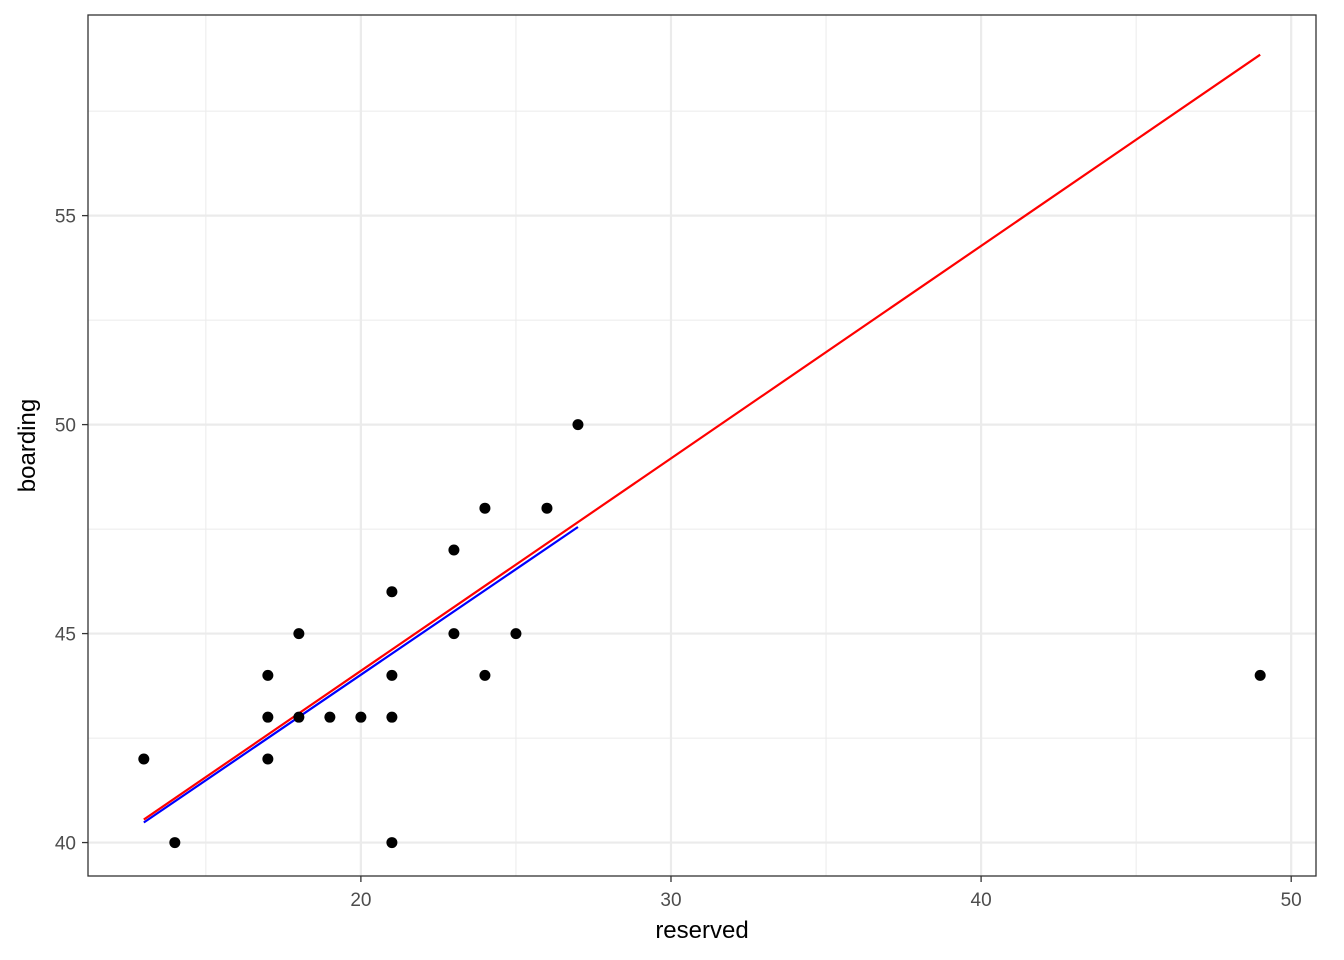 This screenshot has width=1344, height=960. What do you see at coordinates (65, 426) in the screenshot?
I see `y-tick-label: 50` at bounding box center [65, 426].